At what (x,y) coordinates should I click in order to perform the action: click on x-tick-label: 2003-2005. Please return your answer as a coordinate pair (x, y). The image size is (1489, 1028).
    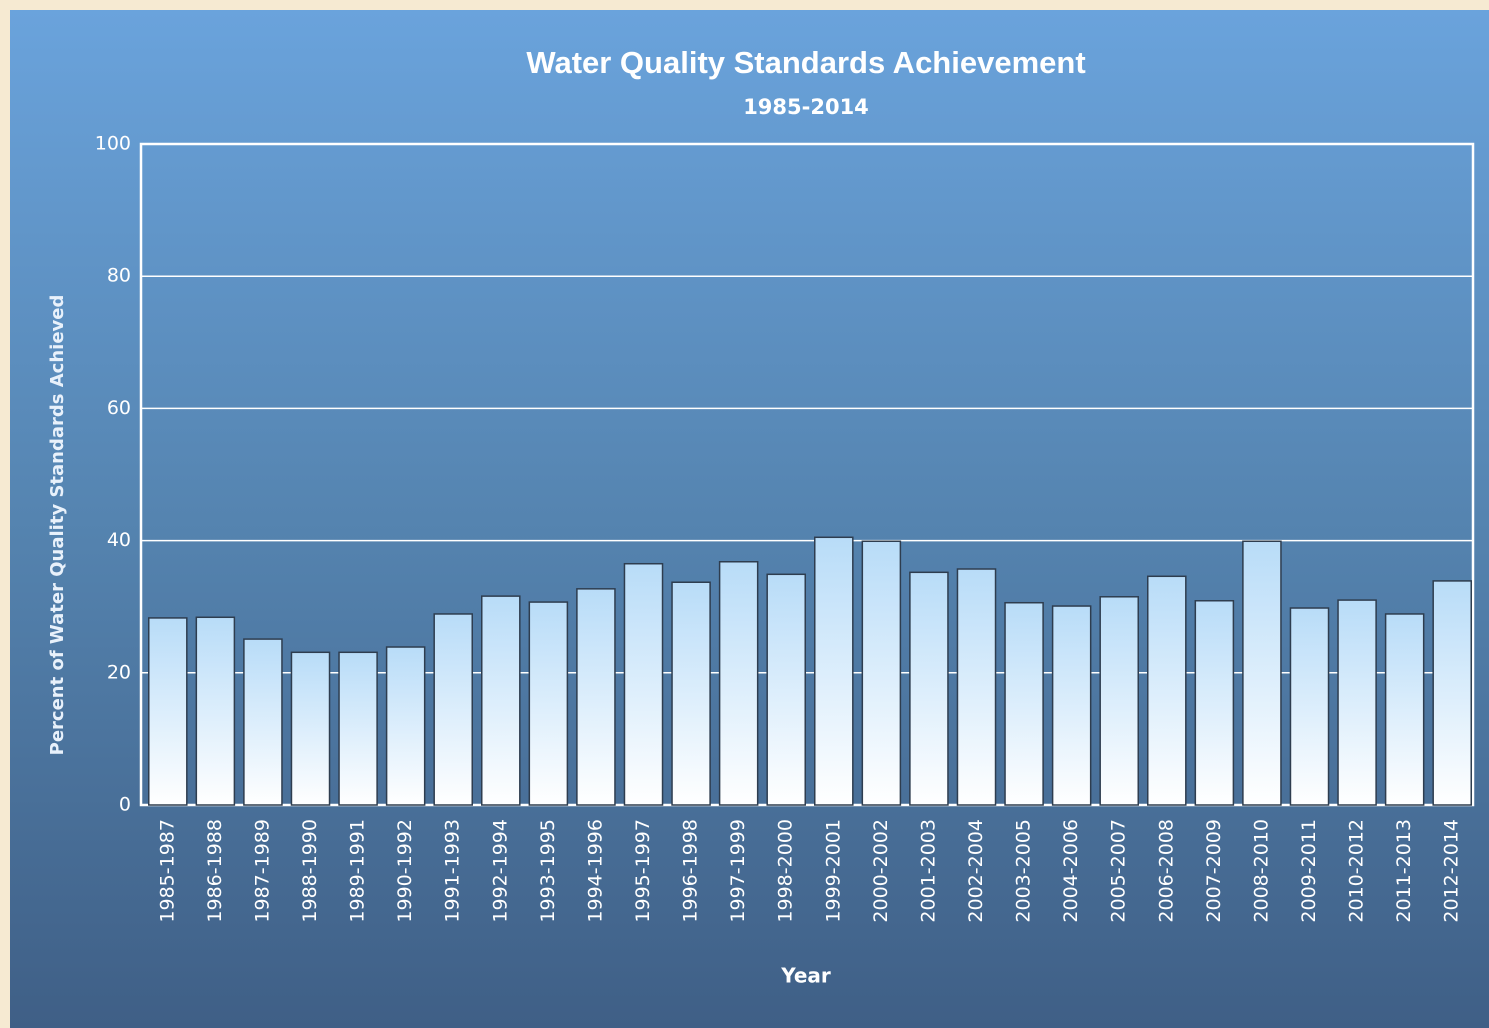
    Looking at the image, I should click on (1024, 871).